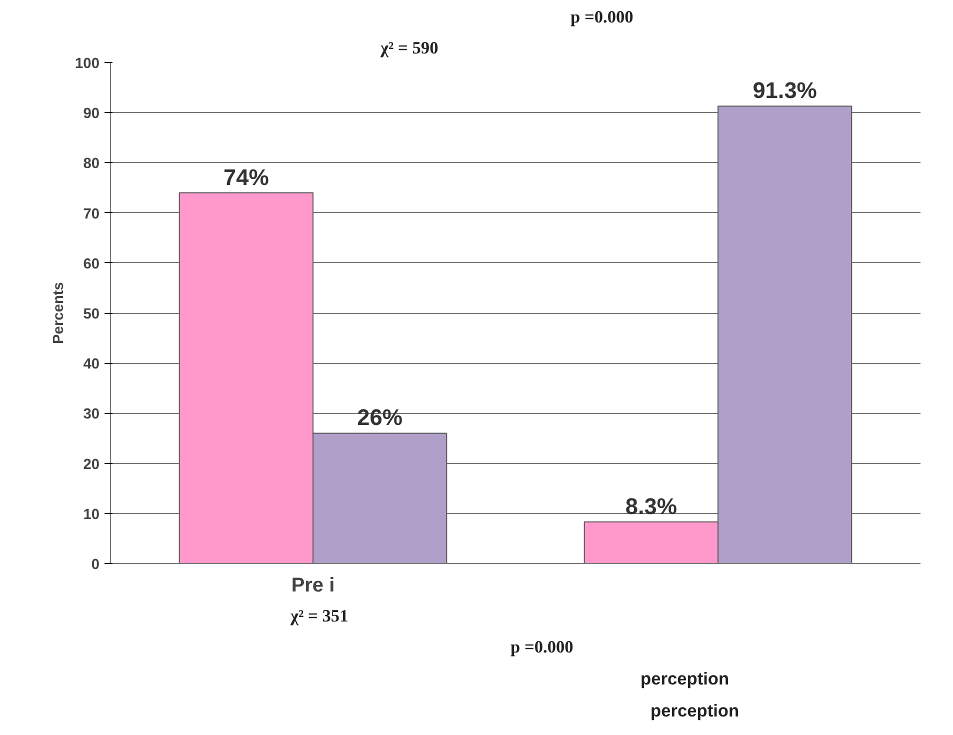  I want to click on y-tick-label: 60, so click(91, 264).